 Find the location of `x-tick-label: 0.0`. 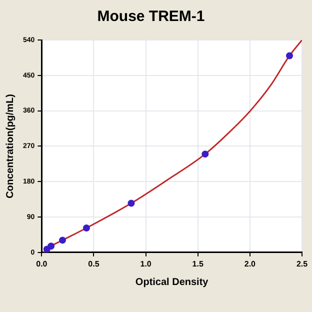

x-tick-label: 0.0 is located at coordinates (42, 263).